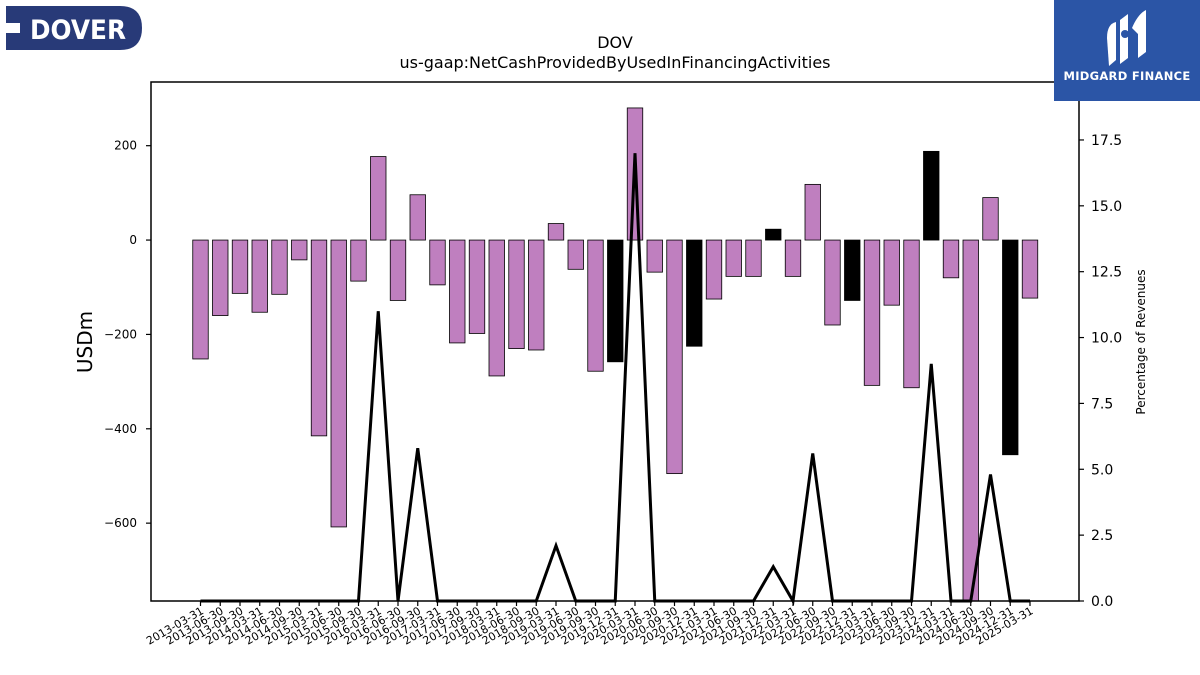 This screenshot has height=675, width=1200. I want to click on dover-logo: DOVER, so click(74, 28).